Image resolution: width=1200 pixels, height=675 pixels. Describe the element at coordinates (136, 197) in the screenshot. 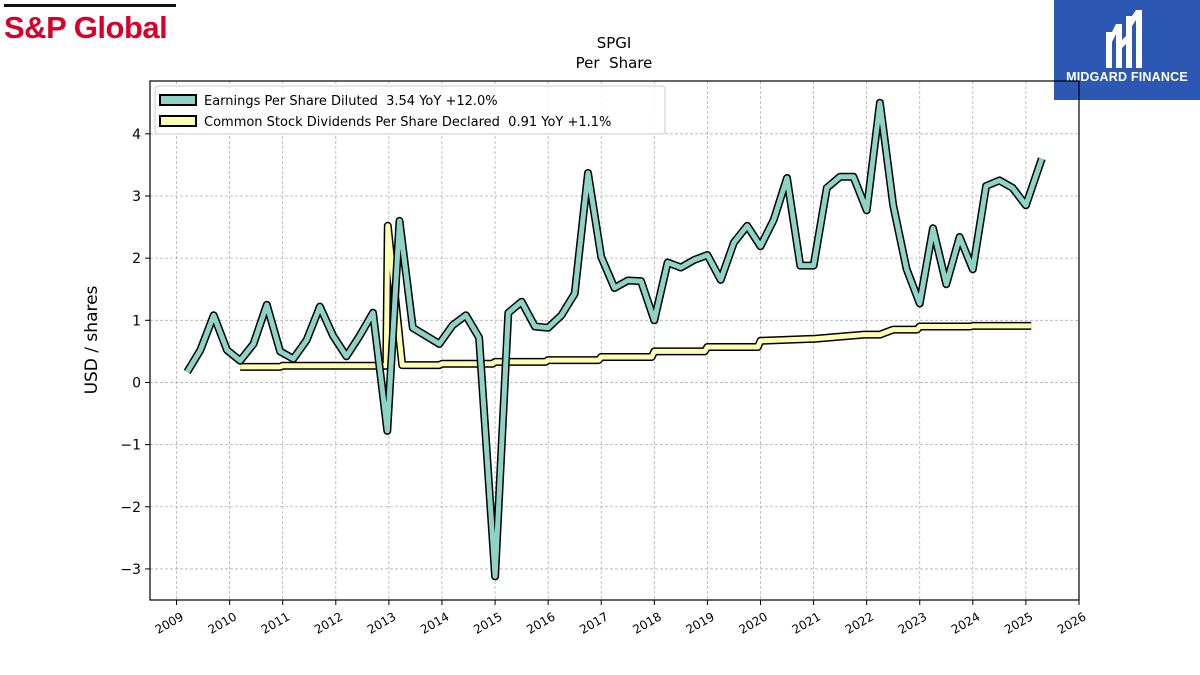

I see `y-tick-label: 3` at that location.